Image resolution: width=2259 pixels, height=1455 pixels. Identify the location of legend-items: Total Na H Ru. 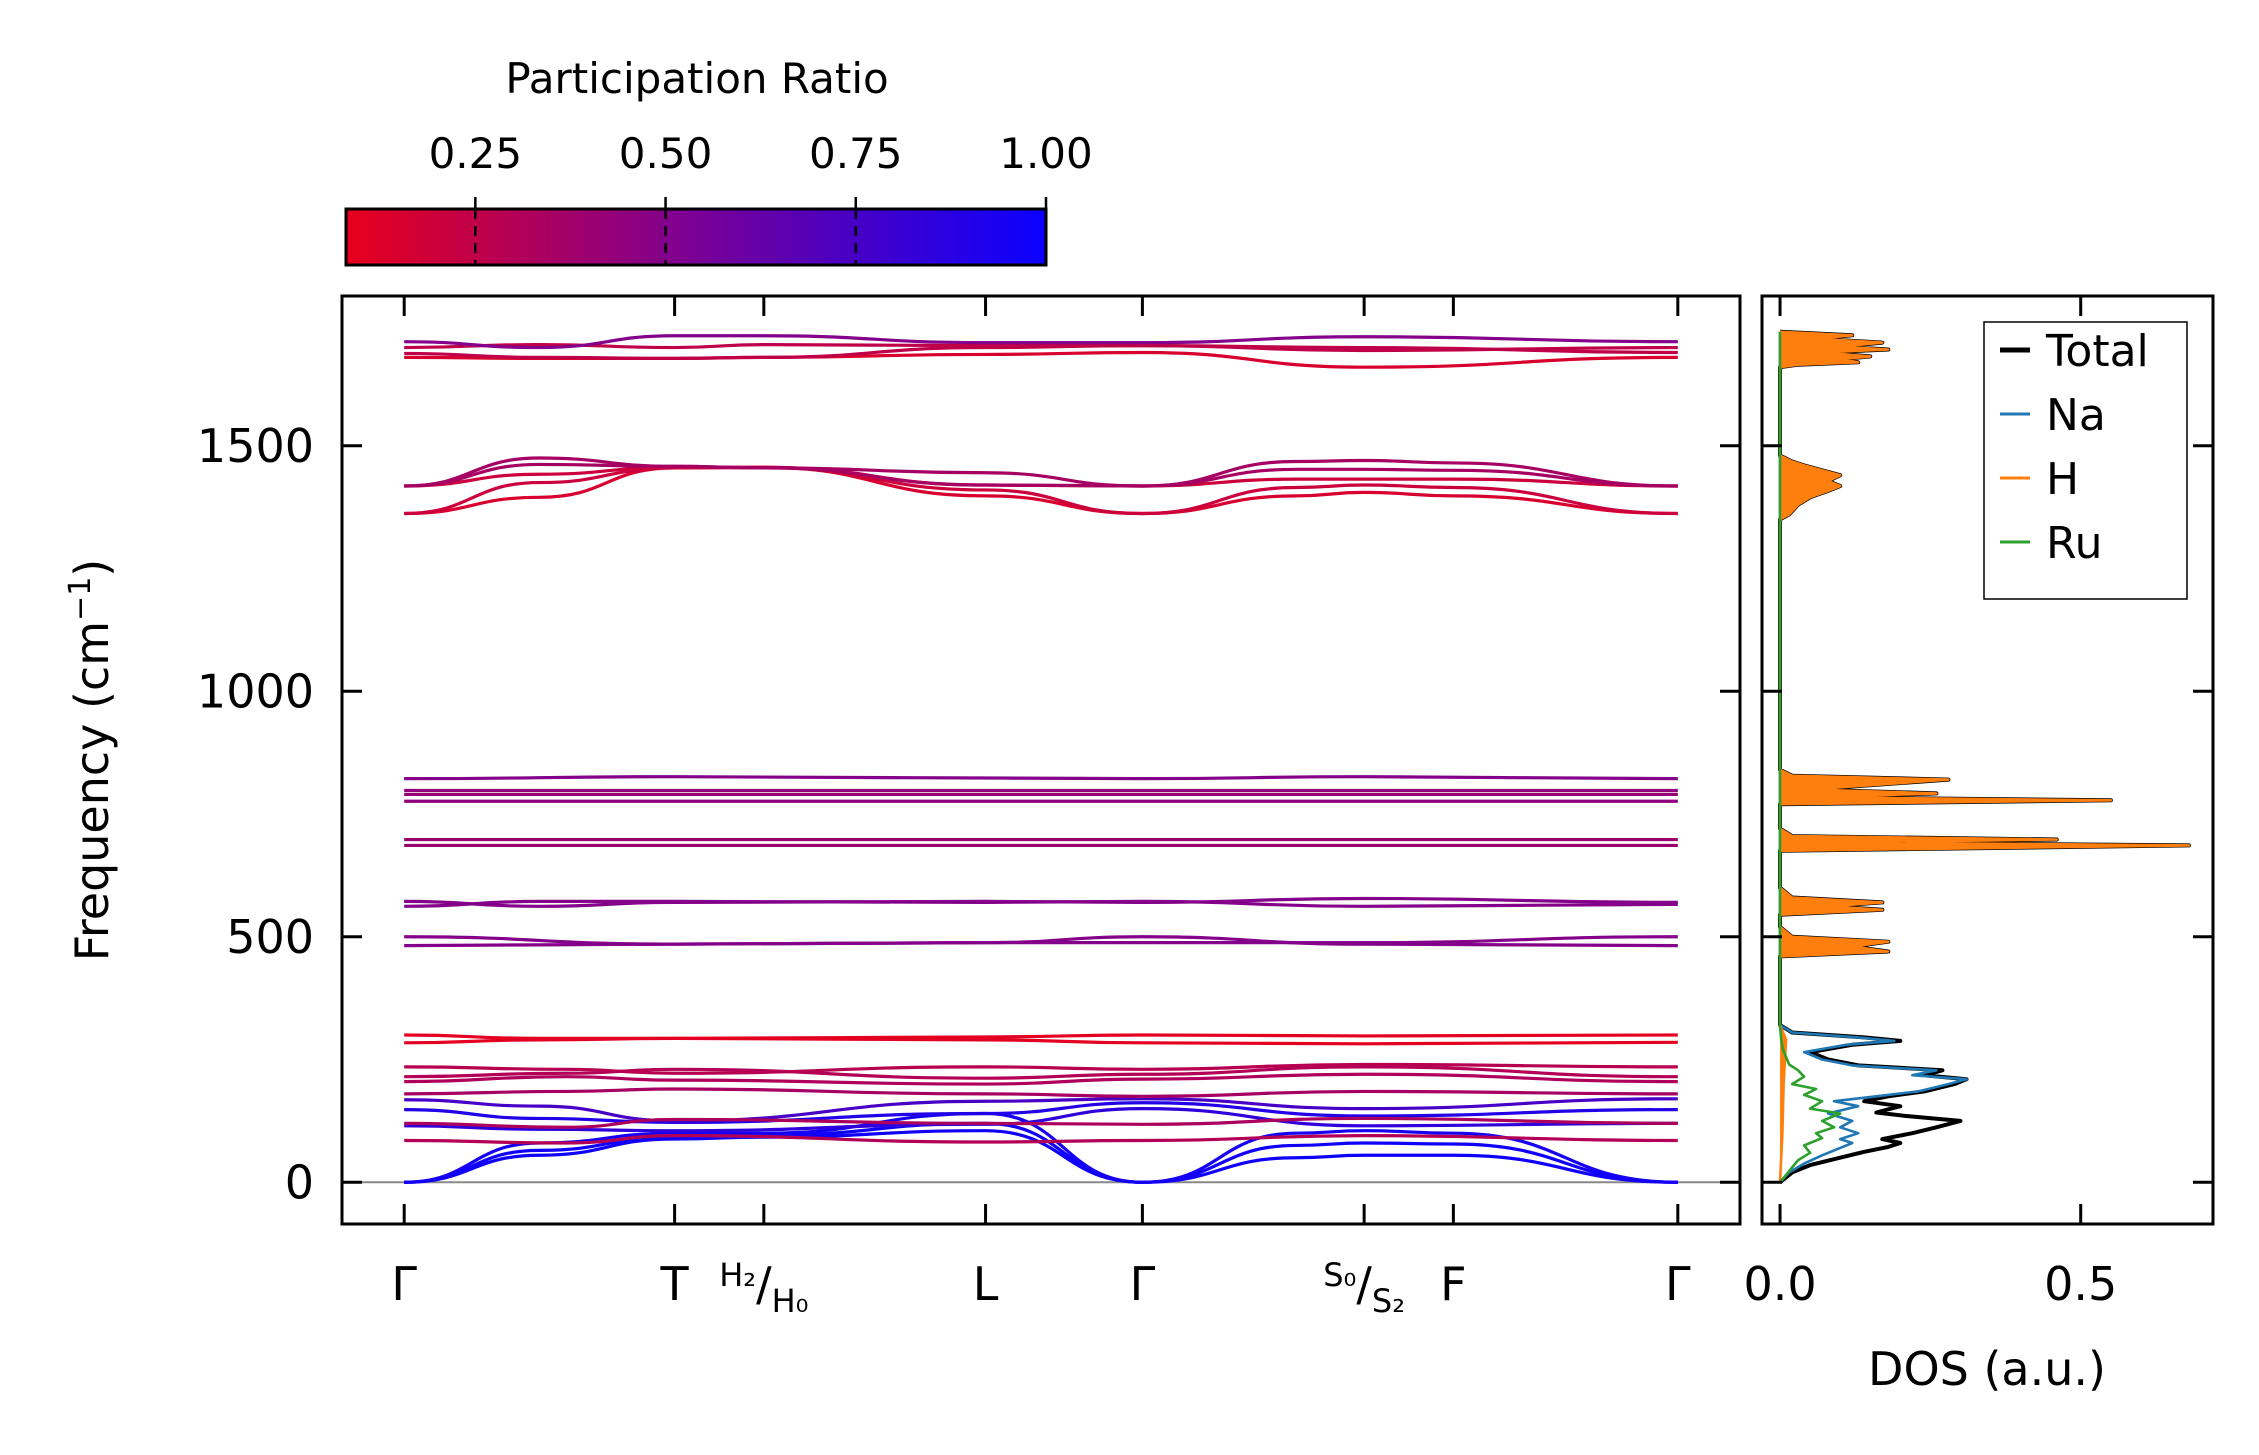
(2074, 447).